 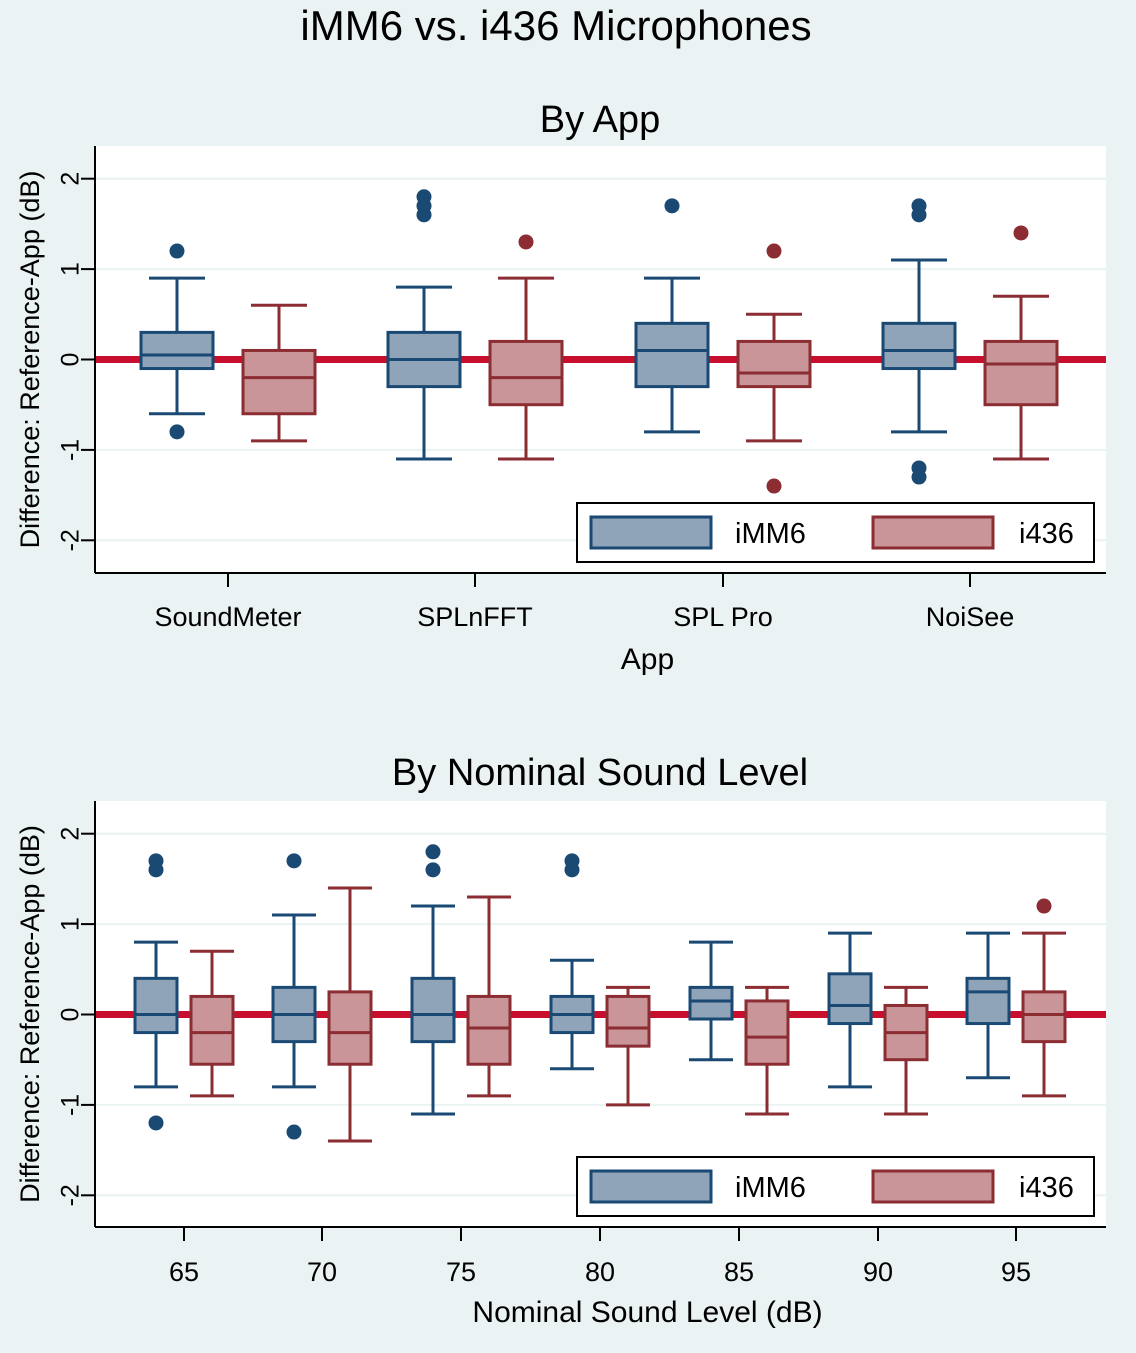 I want to click on box-iMM6-SPLnFFT, so click(x=424, y=325).